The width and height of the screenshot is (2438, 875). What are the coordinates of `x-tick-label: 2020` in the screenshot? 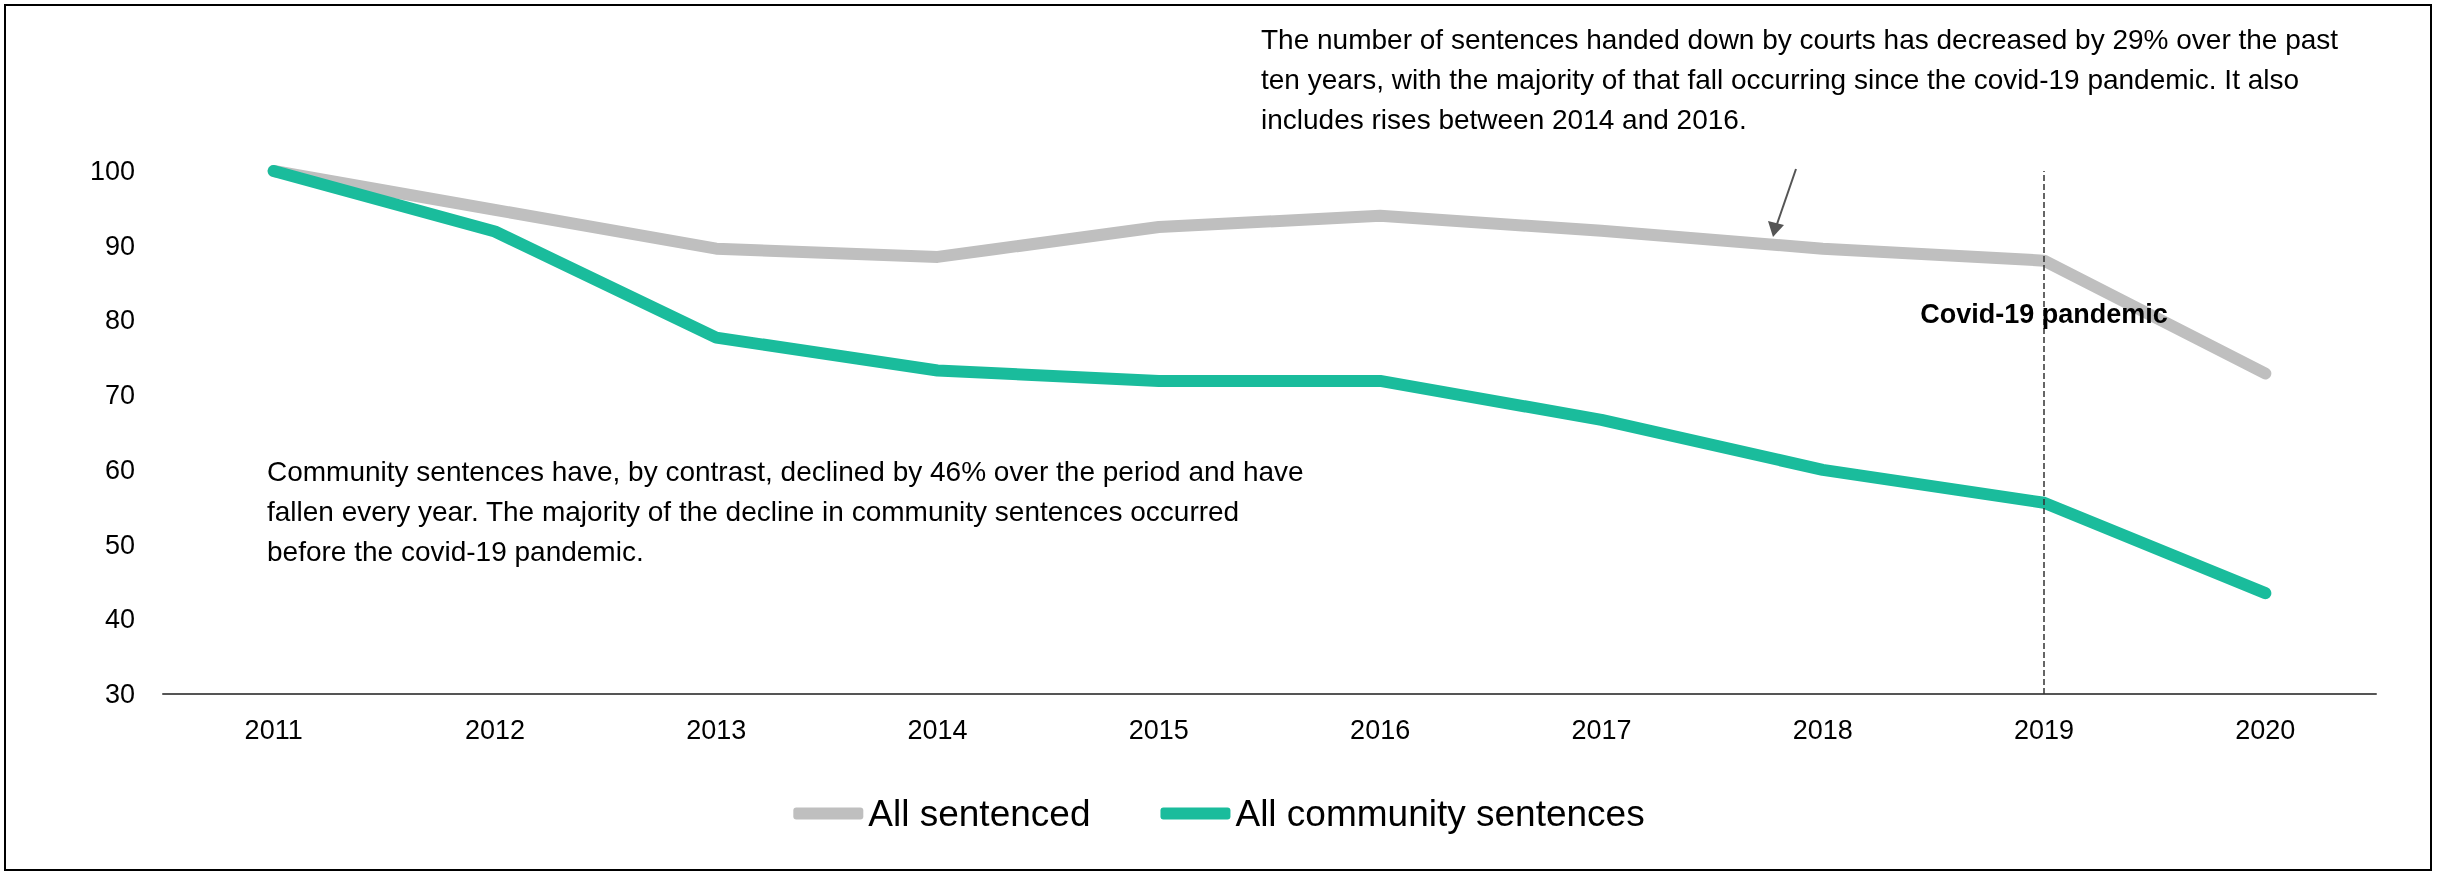 It's located at (2265, 729).